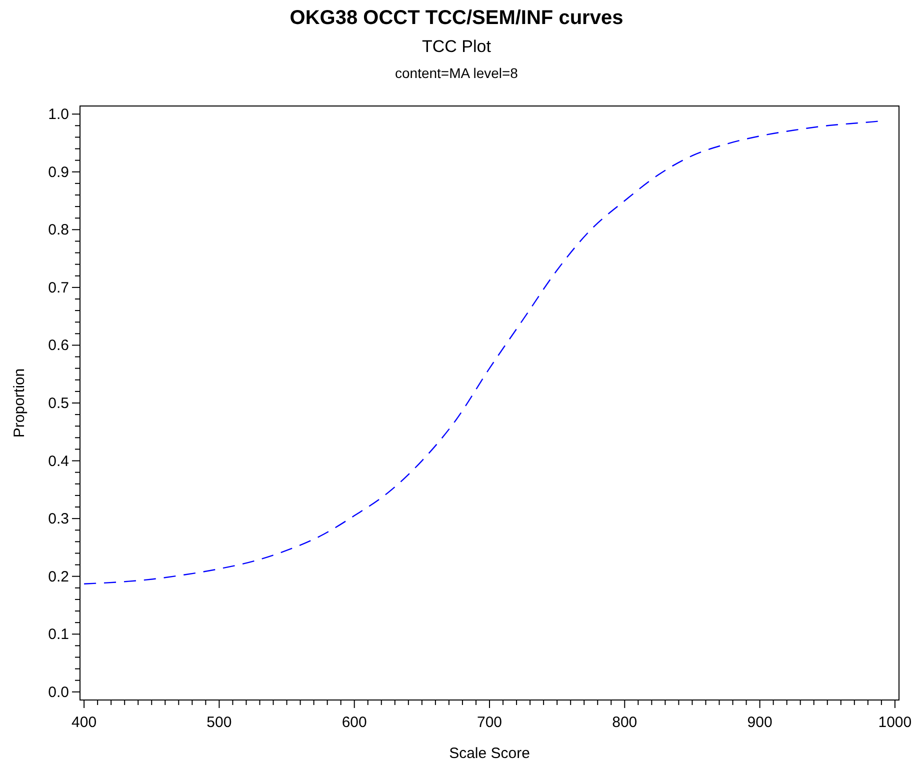 This screenshot has width=913, height=770. Describe the element at coordinates (58, 345) in the screenshot. I see `y-tick-label: 0.6` at that location.